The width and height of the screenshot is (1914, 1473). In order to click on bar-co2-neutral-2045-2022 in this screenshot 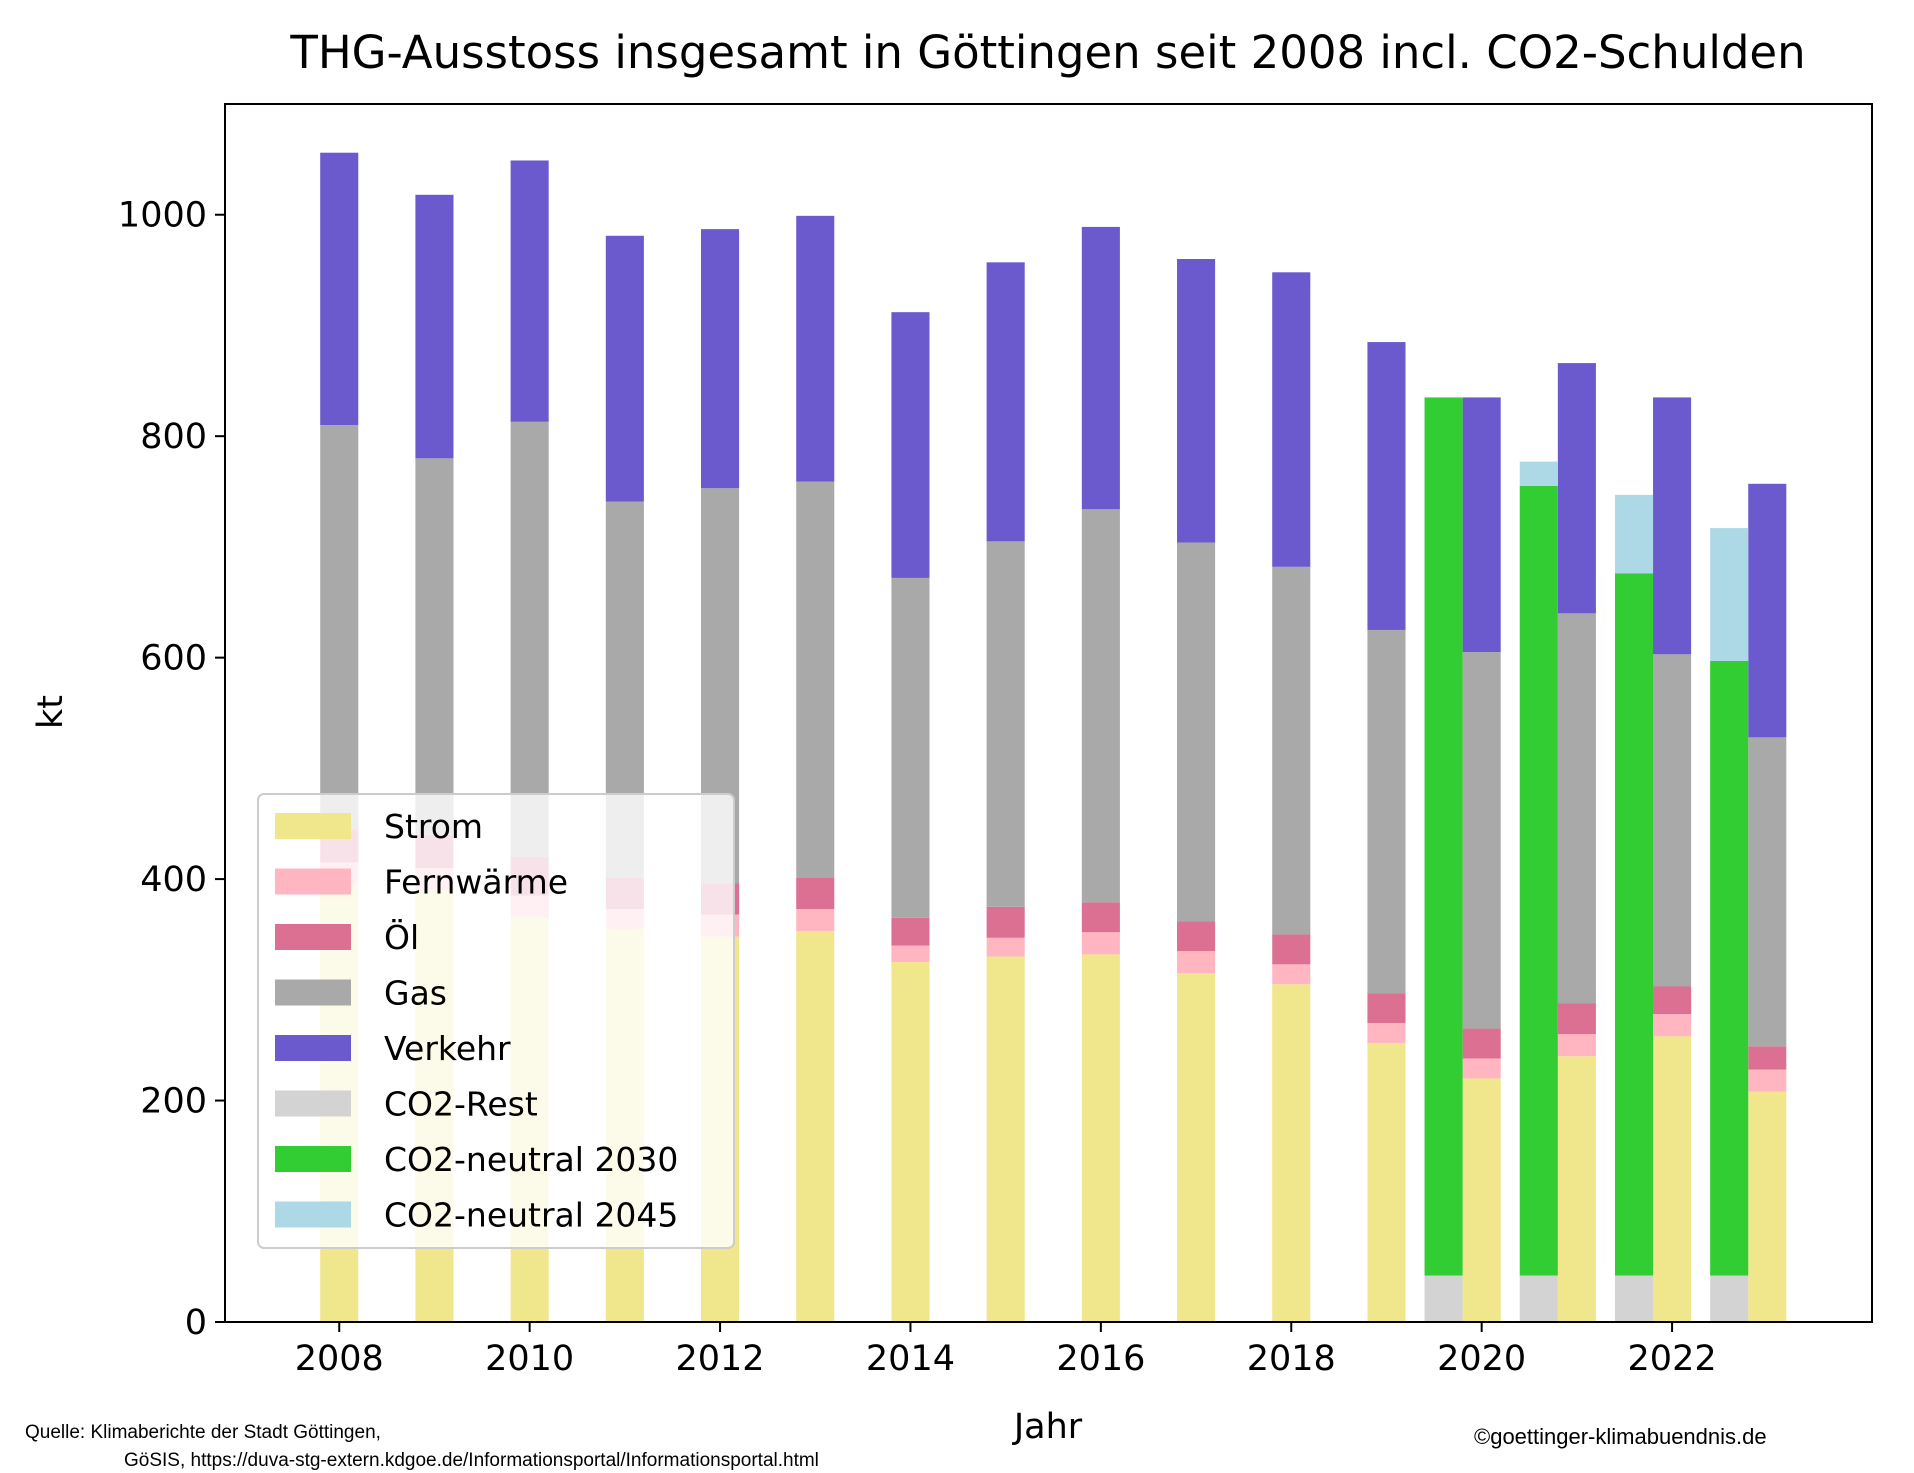, I will do `click(1634, 534)`.